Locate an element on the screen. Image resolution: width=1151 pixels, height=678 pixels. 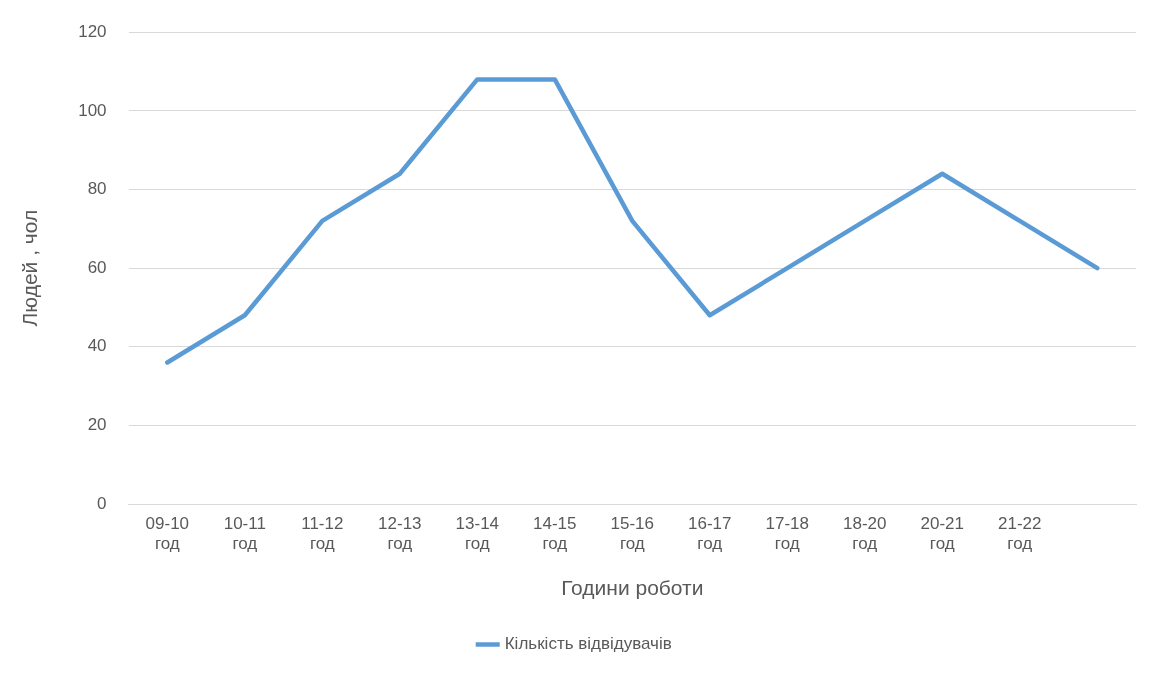
x-tick-label: 10-11 год is located at coordinates (244, 533).